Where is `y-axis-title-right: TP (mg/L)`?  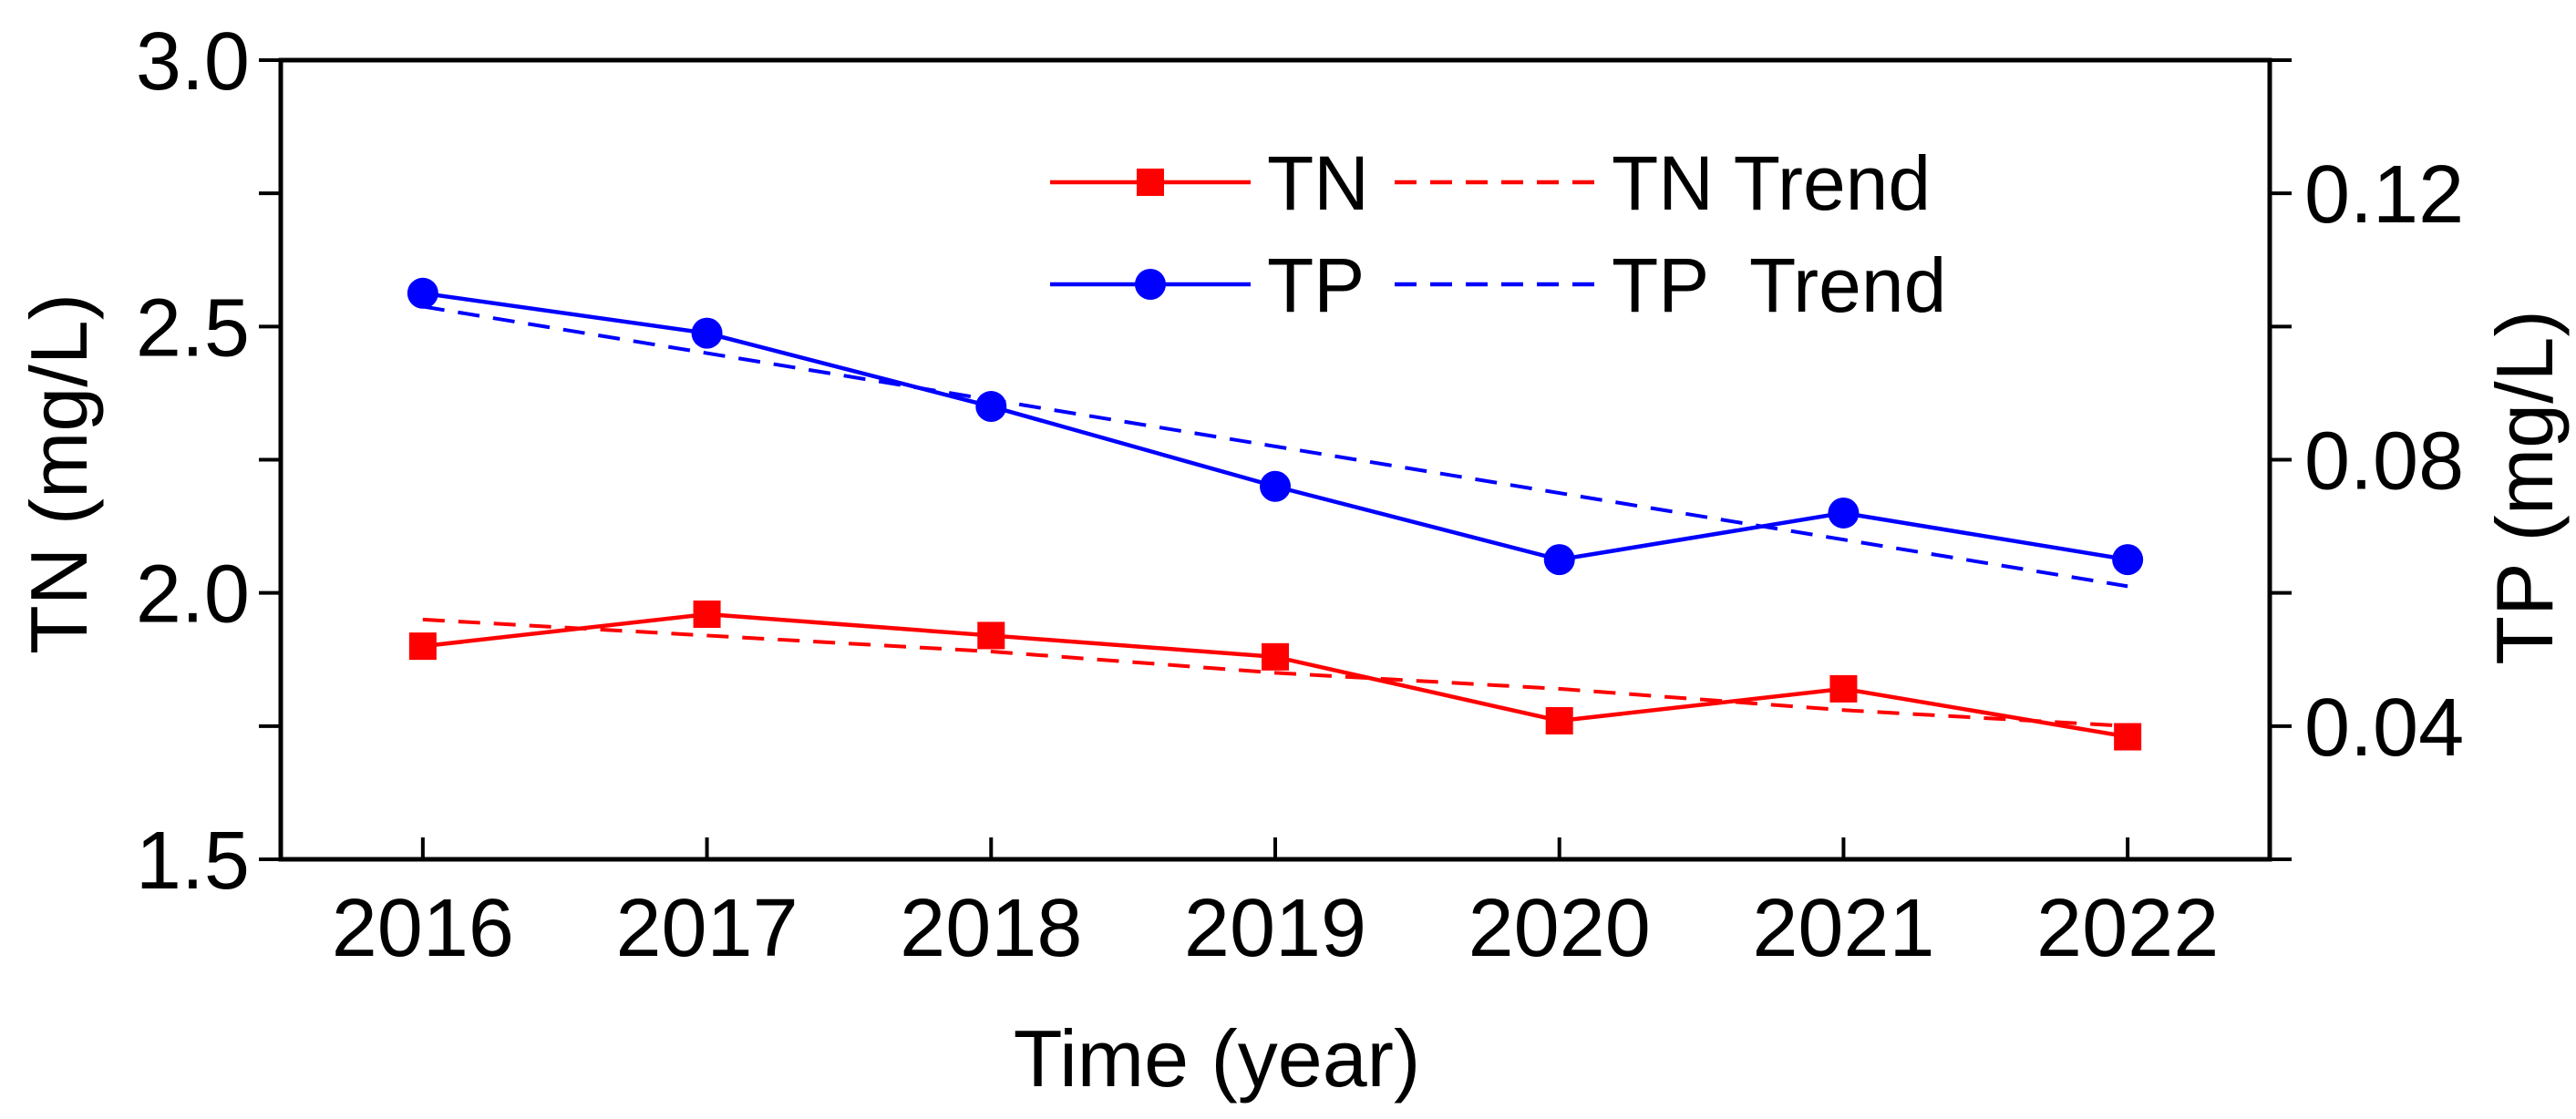
y-axis-title-right: TP (mg/L) is located at coordinates (2524, 487).